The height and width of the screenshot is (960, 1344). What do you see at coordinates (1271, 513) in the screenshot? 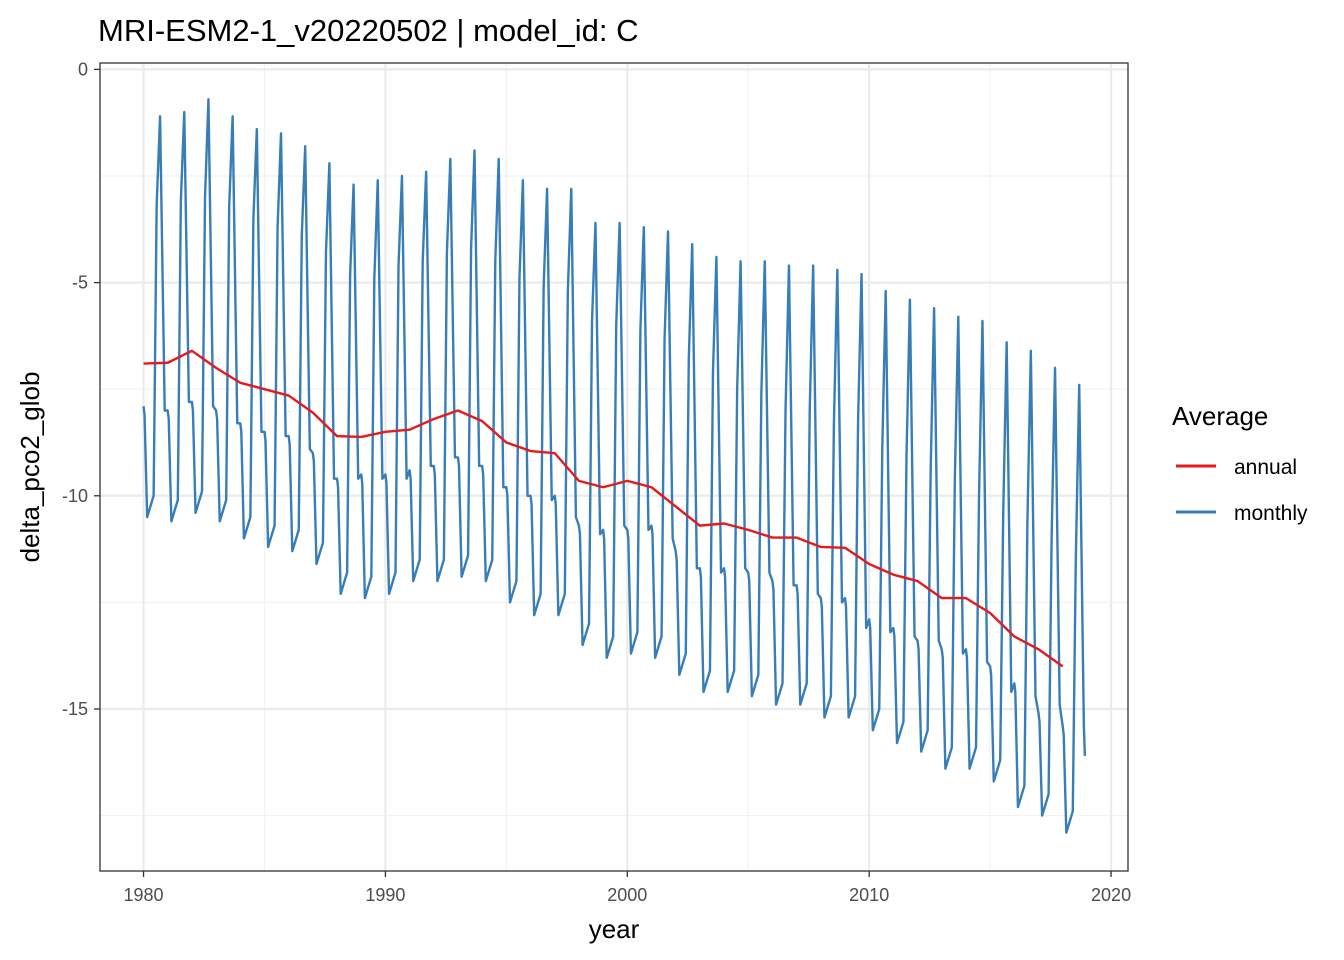
I see `legend-label-monthly: monthly` at bounding box center [1271, 513].